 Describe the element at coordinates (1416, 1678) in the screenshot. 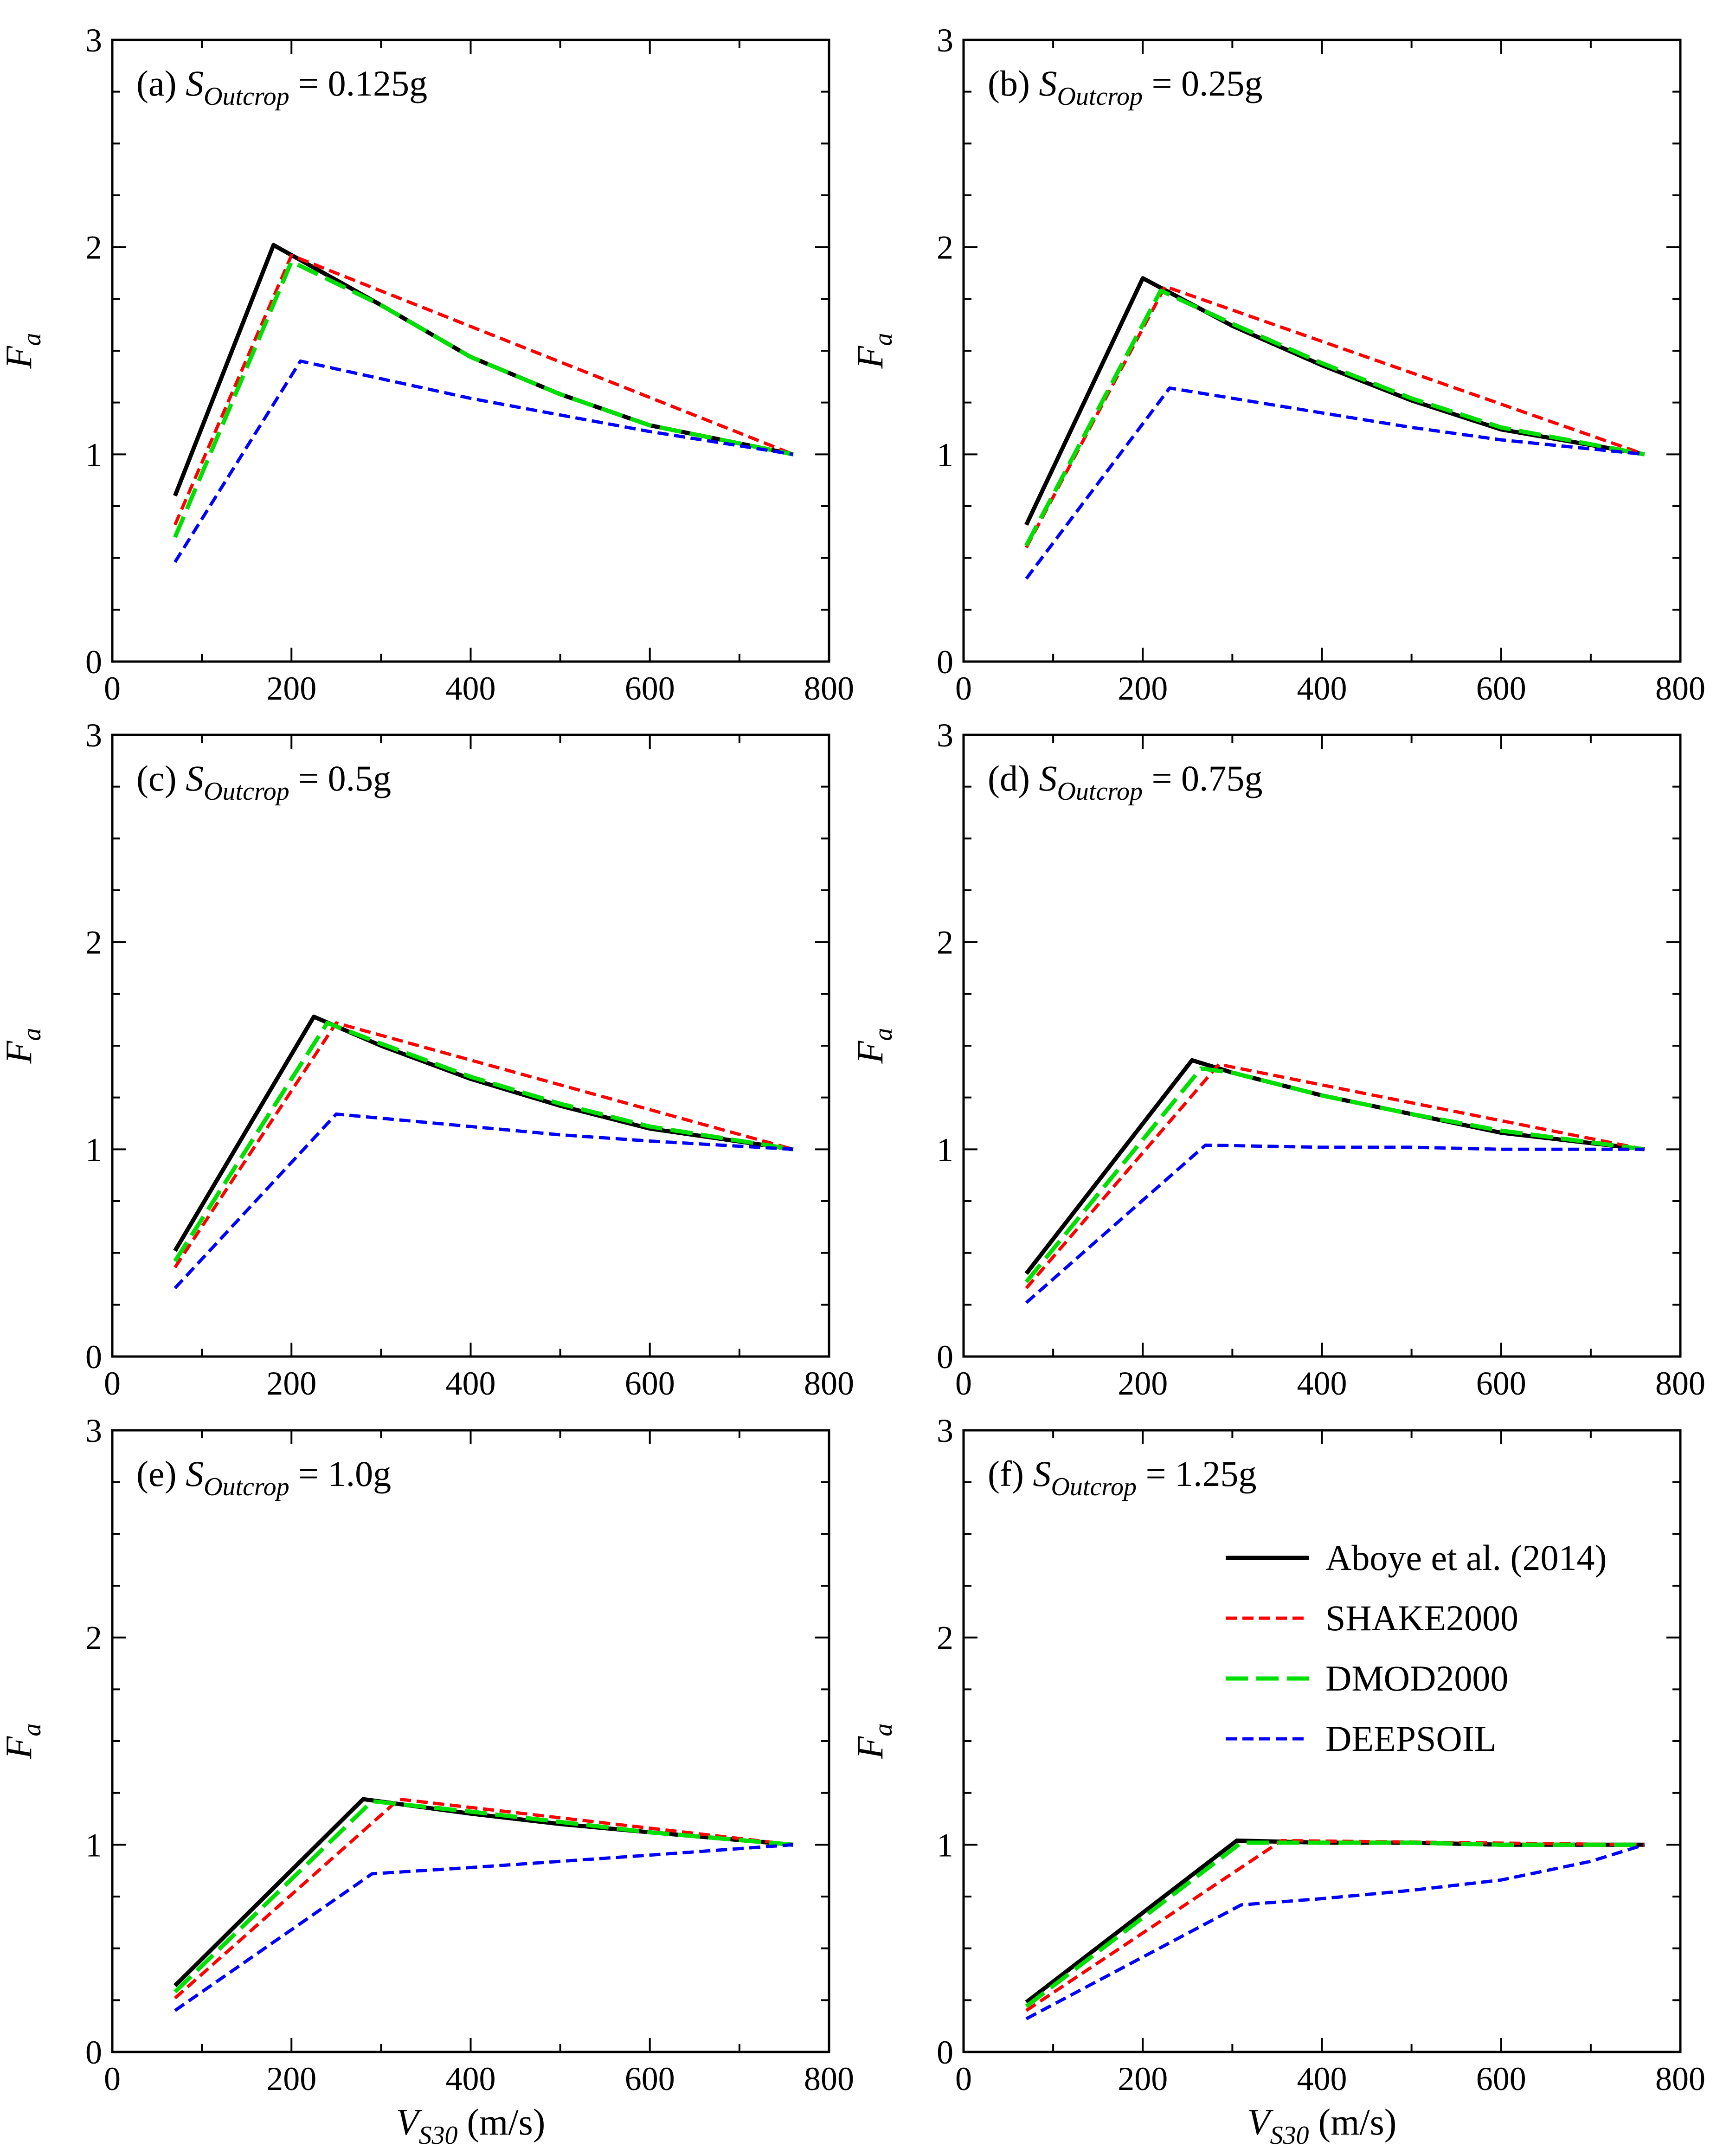

I see `legend-label: DMOD2000` at that location.